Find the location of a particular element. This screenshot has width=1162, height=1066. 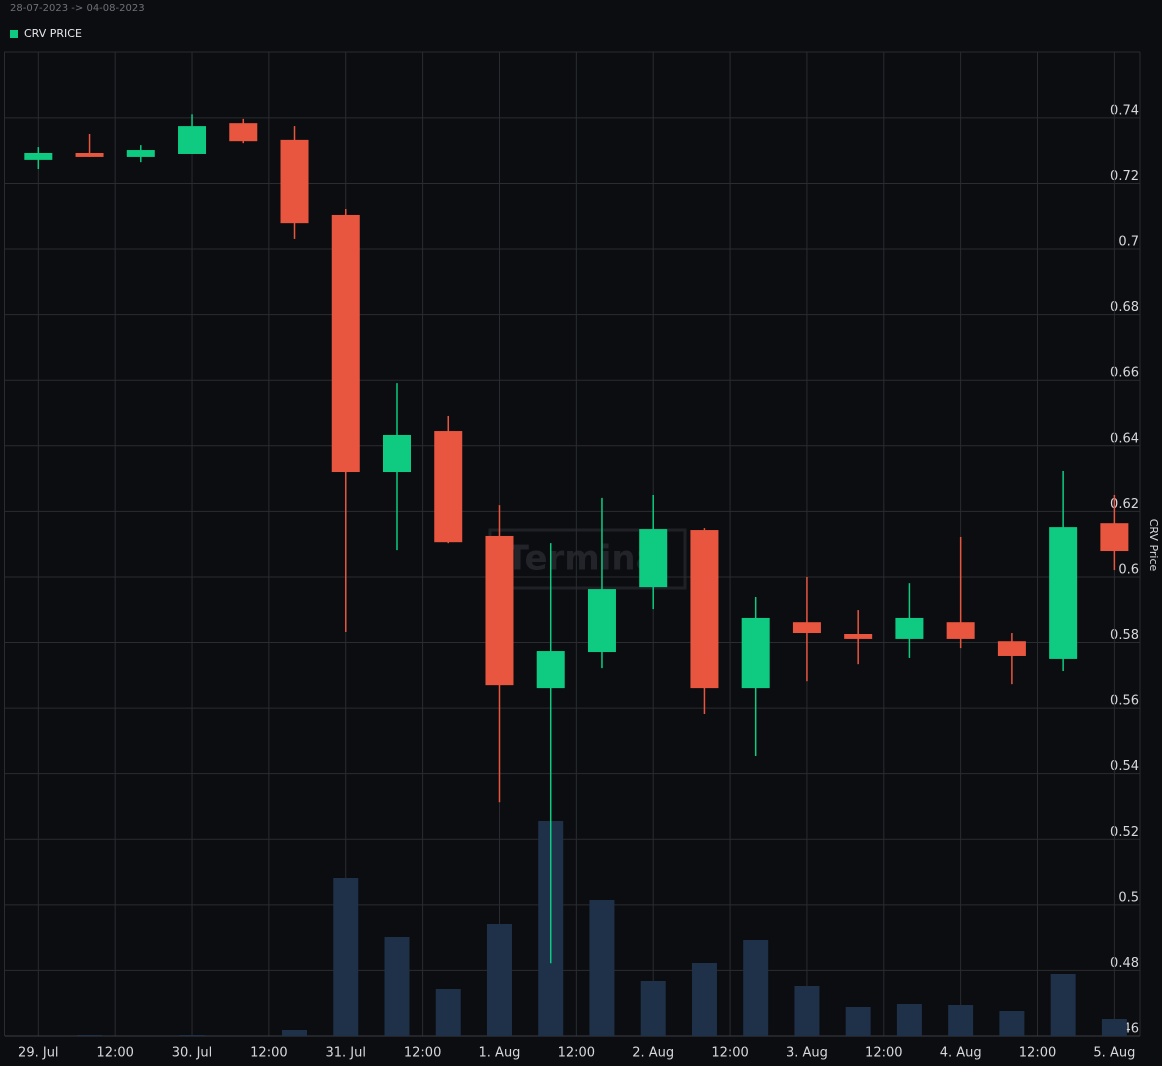

y-axis-label: CRV Price is located at coordinates (1153, 545).